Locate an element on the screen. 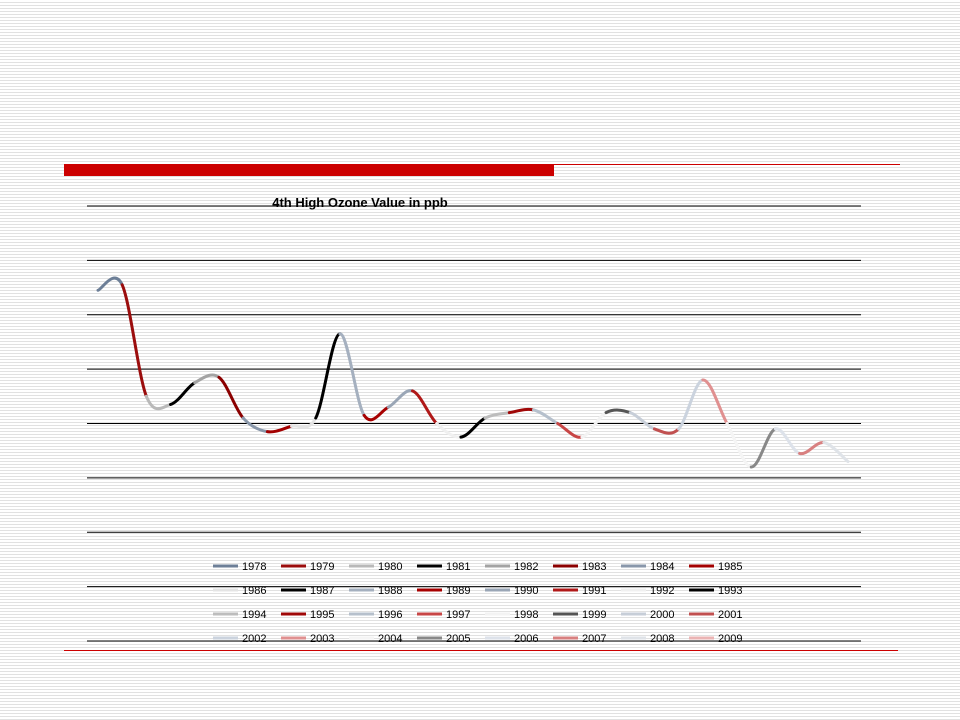 Image resolution: width=960 pixels, height=720 pixels. series-line-2001 is located at coordinates (666, 431).